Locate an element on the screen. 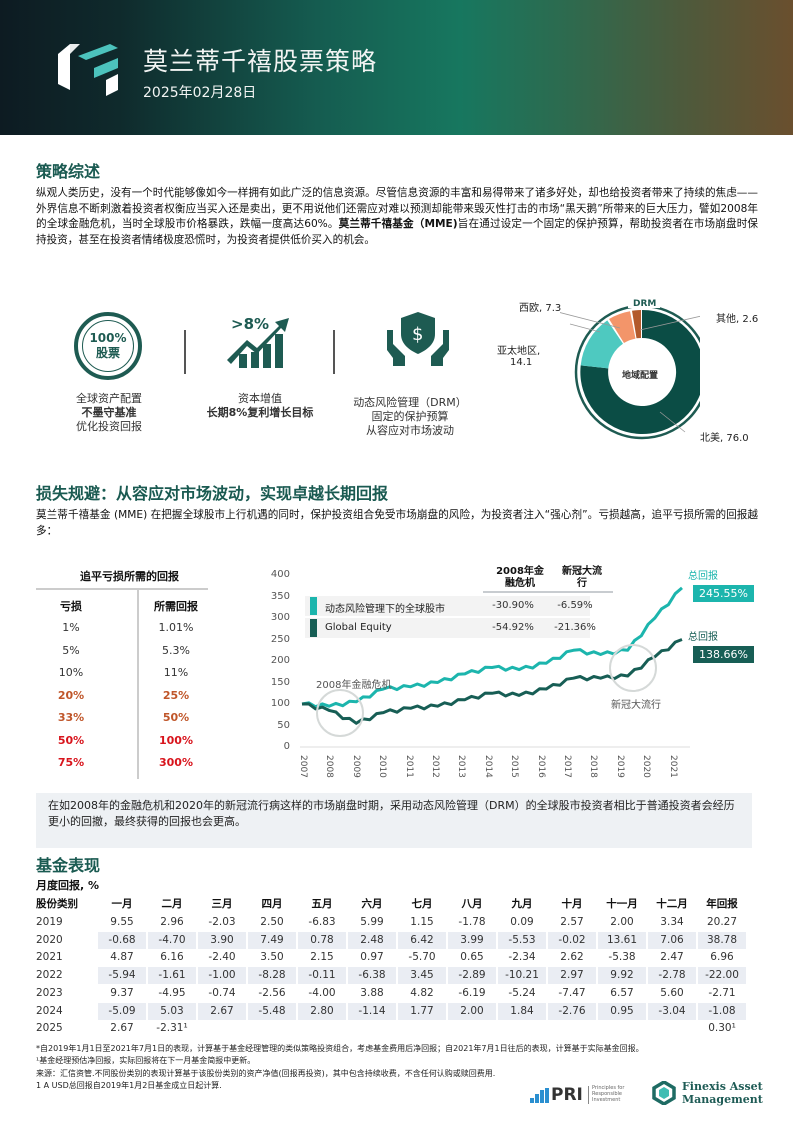 This screenshot has height=1123, width=793. table-cell: -3.04 is located at coordinates (672, 1011).